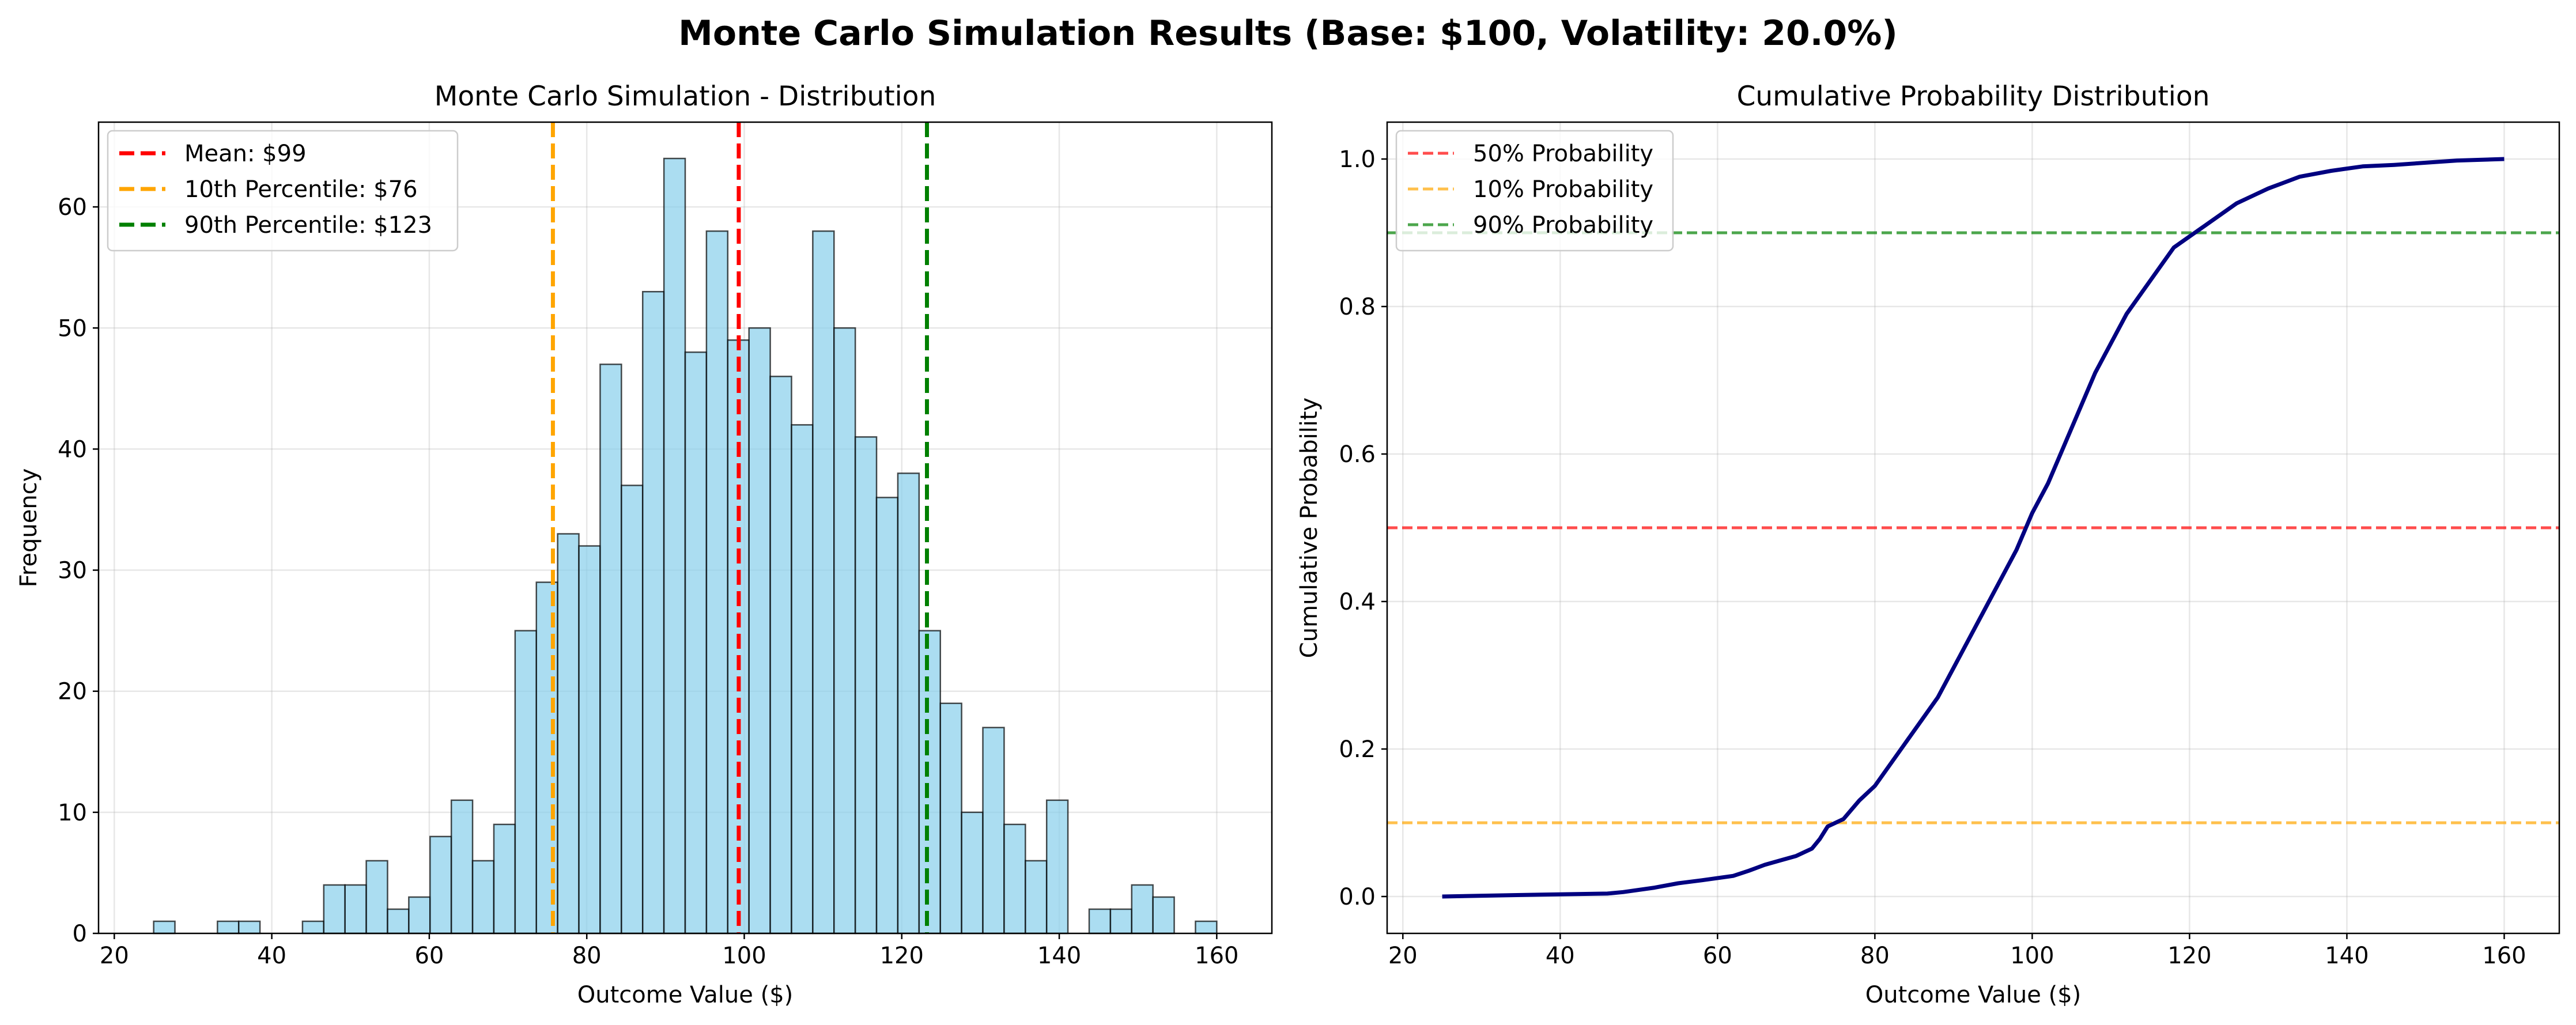  I want to click on histogram-x-tick-label: 20, so click(114, 956).